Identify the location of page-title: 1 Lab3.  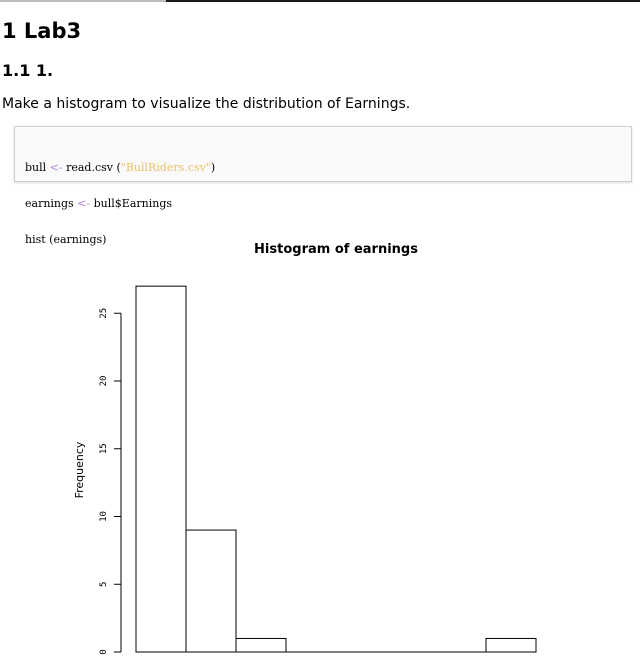
(42, 31).